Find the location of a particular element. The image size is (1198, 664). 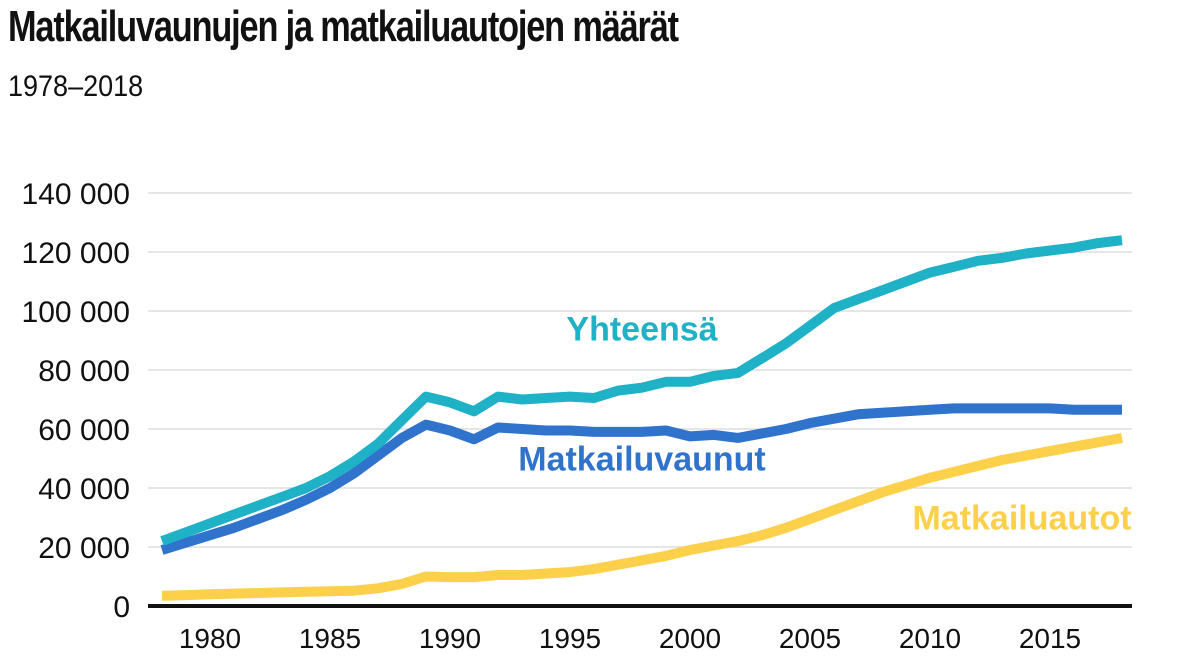

x-tick-label: 1985 is located at coordinates (330, 638).